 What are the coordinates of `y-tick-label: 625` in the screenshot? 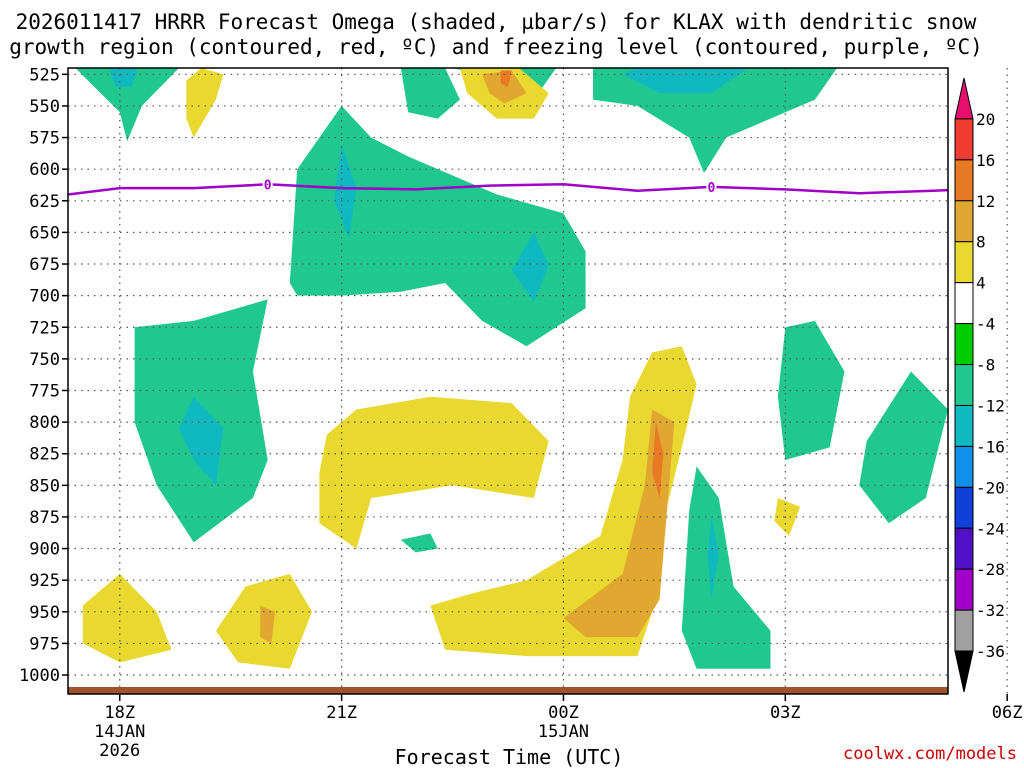 It's located at (44, 202).